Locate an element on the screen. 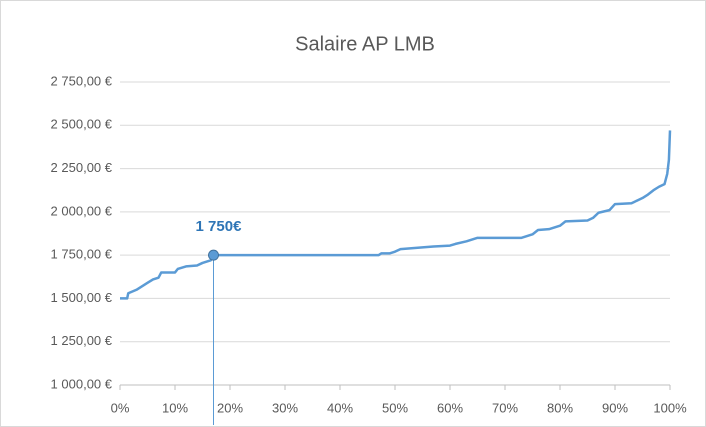 This screenshot has width=706, height=427. y-tick-label: 2 000,00 € is located at coordinates (82, 210).